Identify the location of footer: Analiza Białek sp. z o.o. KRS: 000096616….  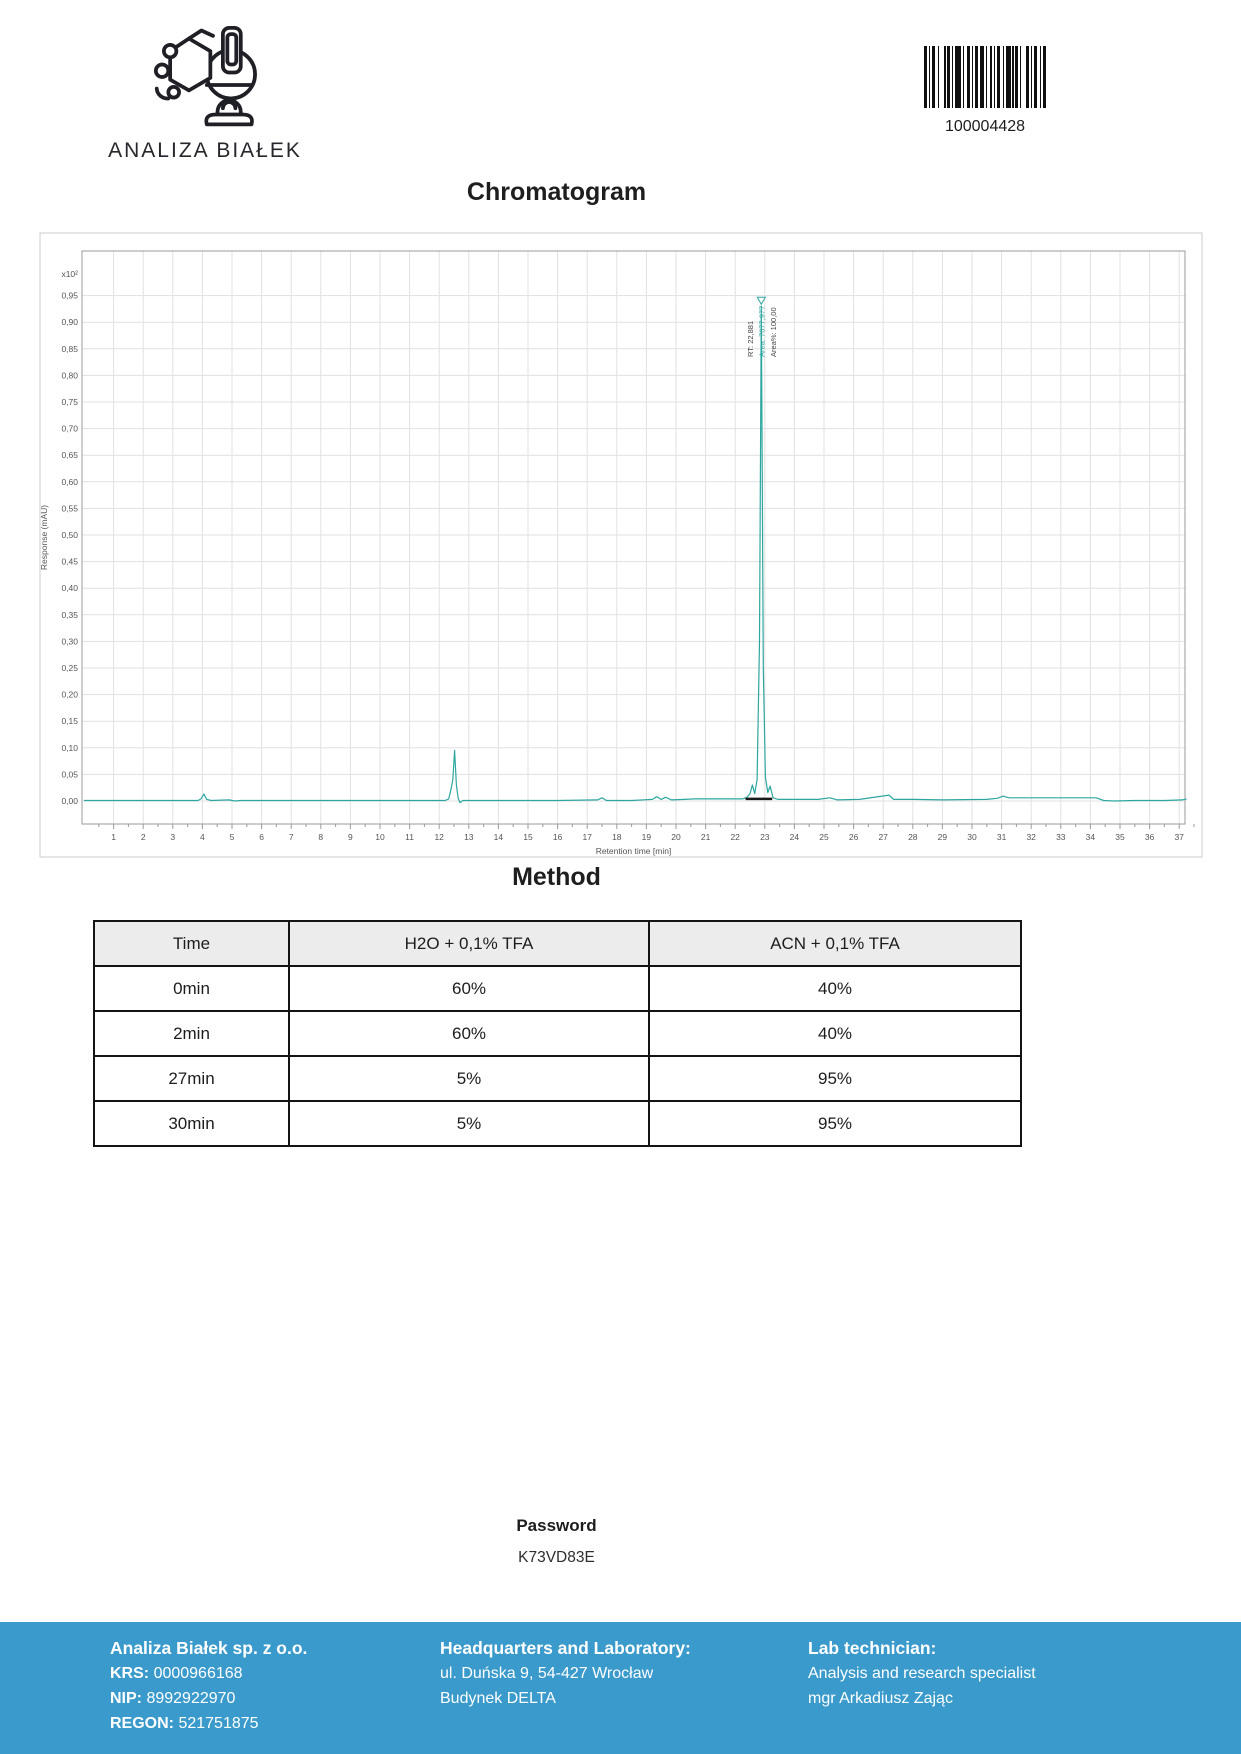
(620, 1688).